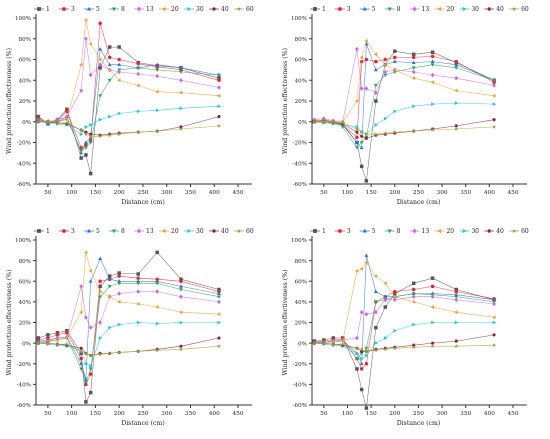 The image size is (550, 439). What do you see at coordinates (25, 81) in the screenshot?
I see `y-tick-label: 40%` at bounding box center [25, 81].